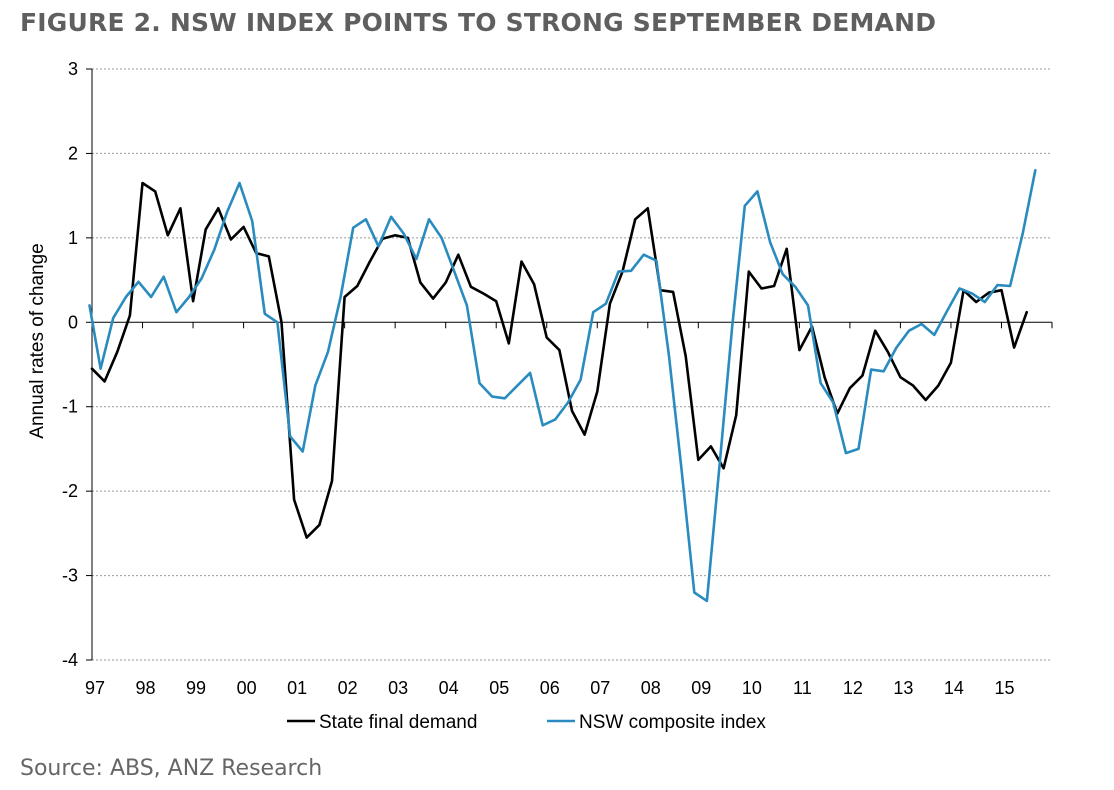 The image size is (1114, 790). I want to click on x-tick-label: 04, so click(449, 688).